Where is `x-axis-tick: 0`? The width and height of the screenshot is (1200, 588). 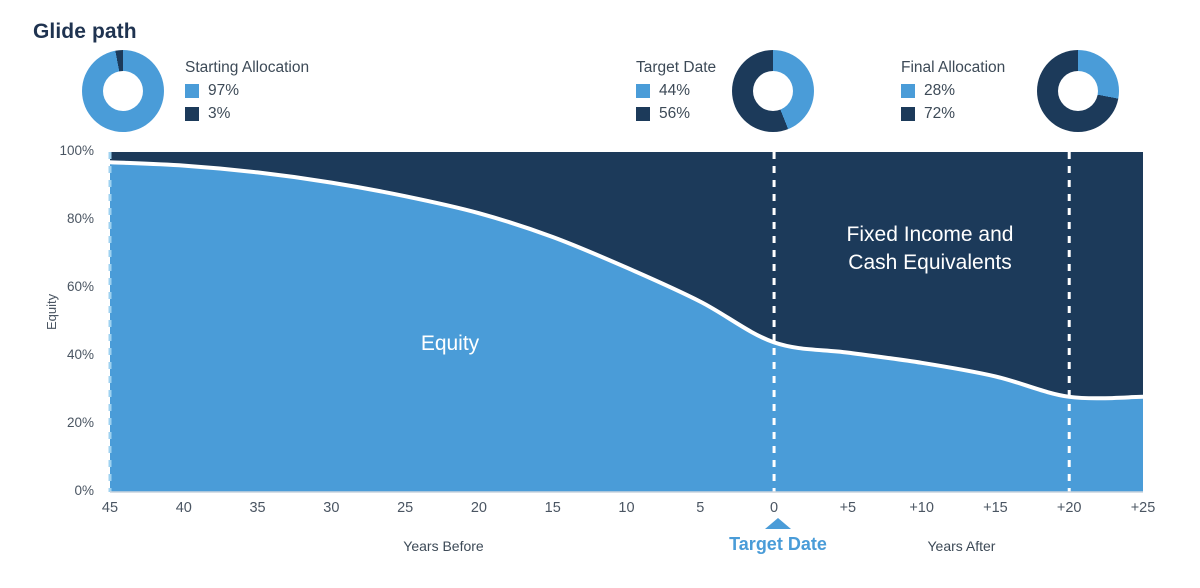 x-axis-tick: 0 is located at coordinates (774, 508).